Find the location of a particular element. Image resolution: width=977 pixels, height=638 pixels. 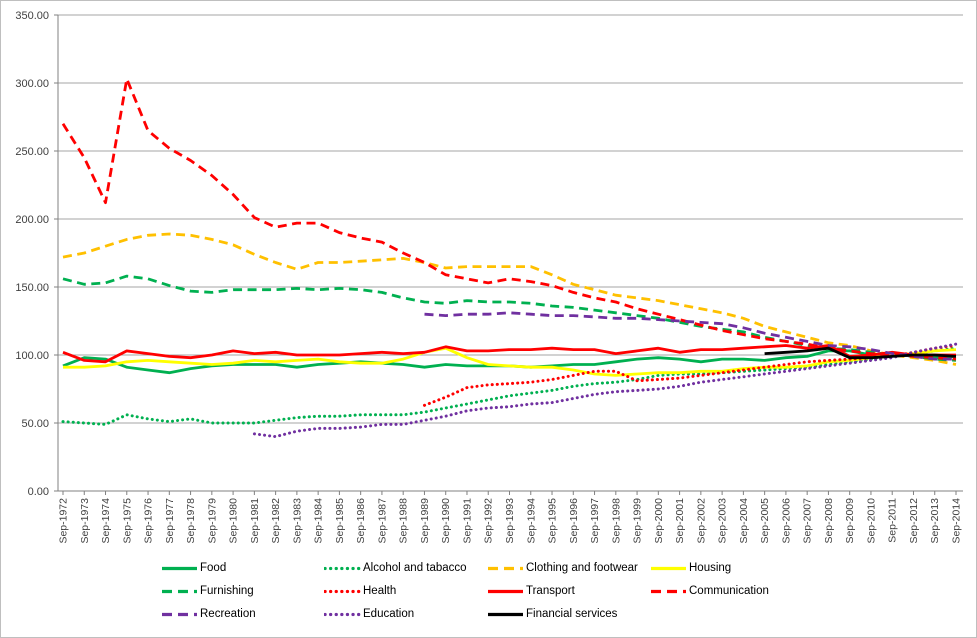

legend-label: Health is located at coordinates (380, 591).